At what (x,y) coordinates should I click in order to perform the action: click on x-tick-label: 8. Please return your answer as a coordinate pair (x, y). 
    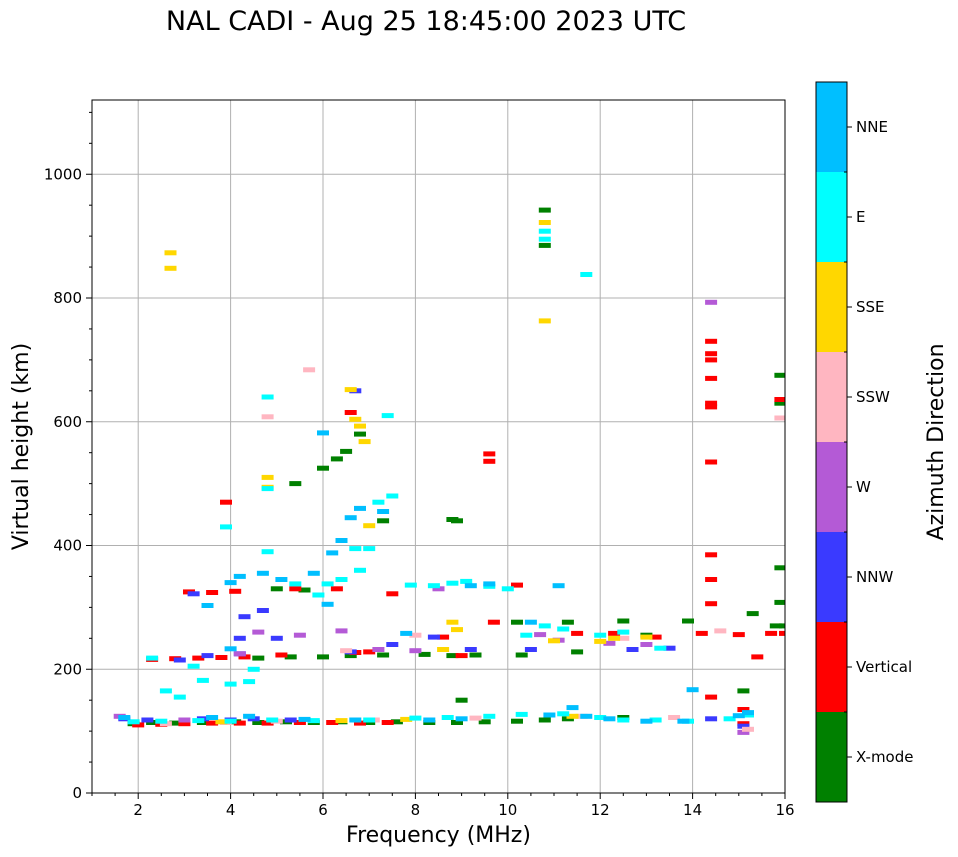
    Looking at the image, I should click on (416, 810).